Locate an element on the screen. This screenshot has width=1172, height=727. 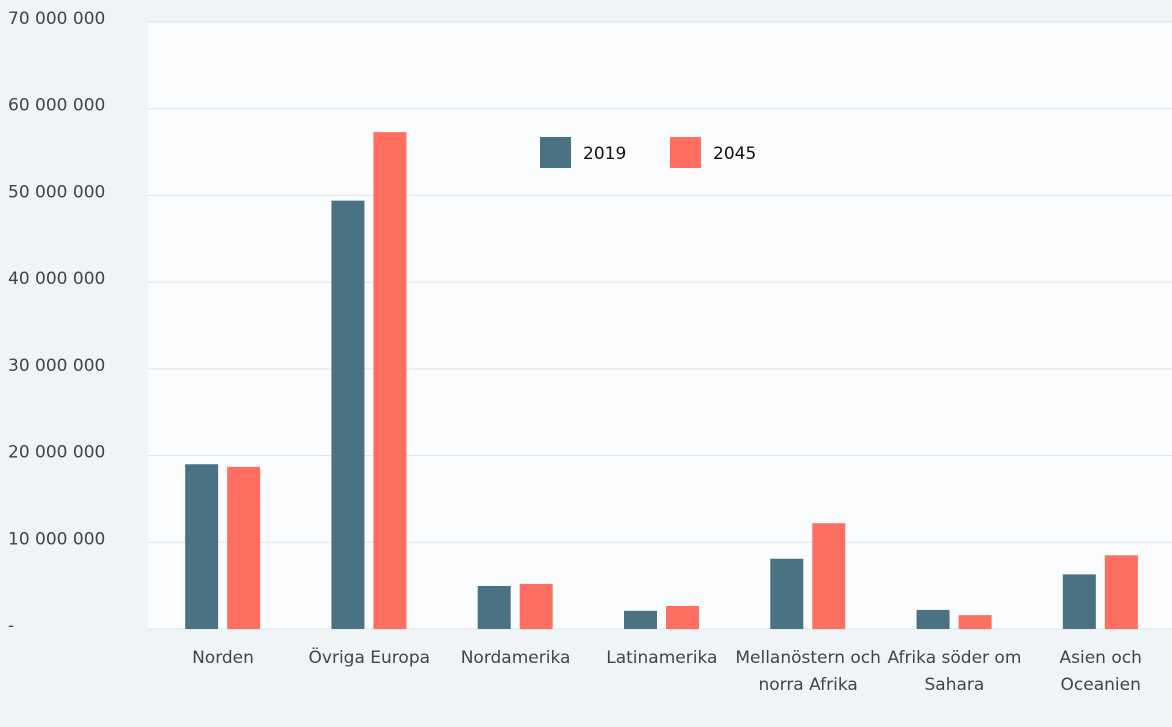
x-tick-label: Norden is located at coordinates (223, 658).